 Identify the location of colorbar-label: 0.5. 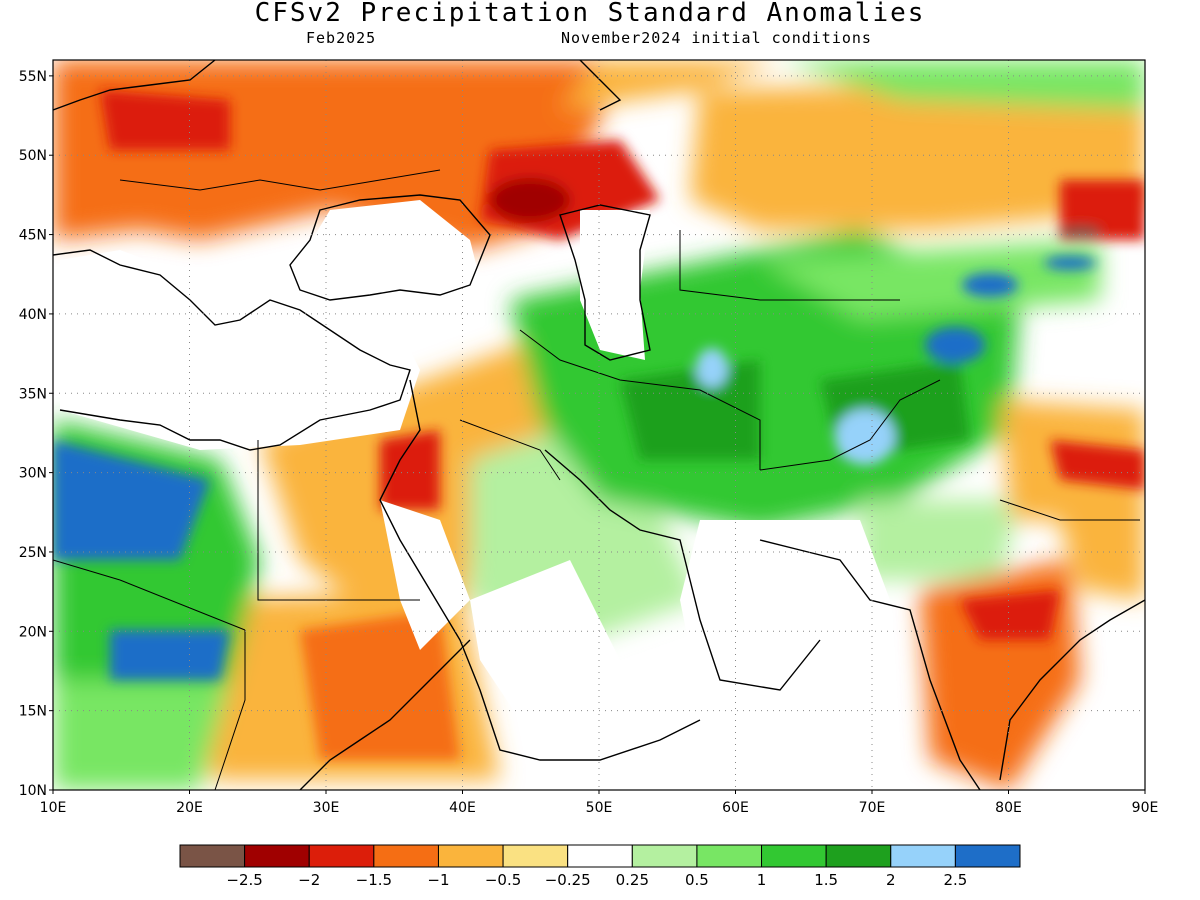
(697, 880).